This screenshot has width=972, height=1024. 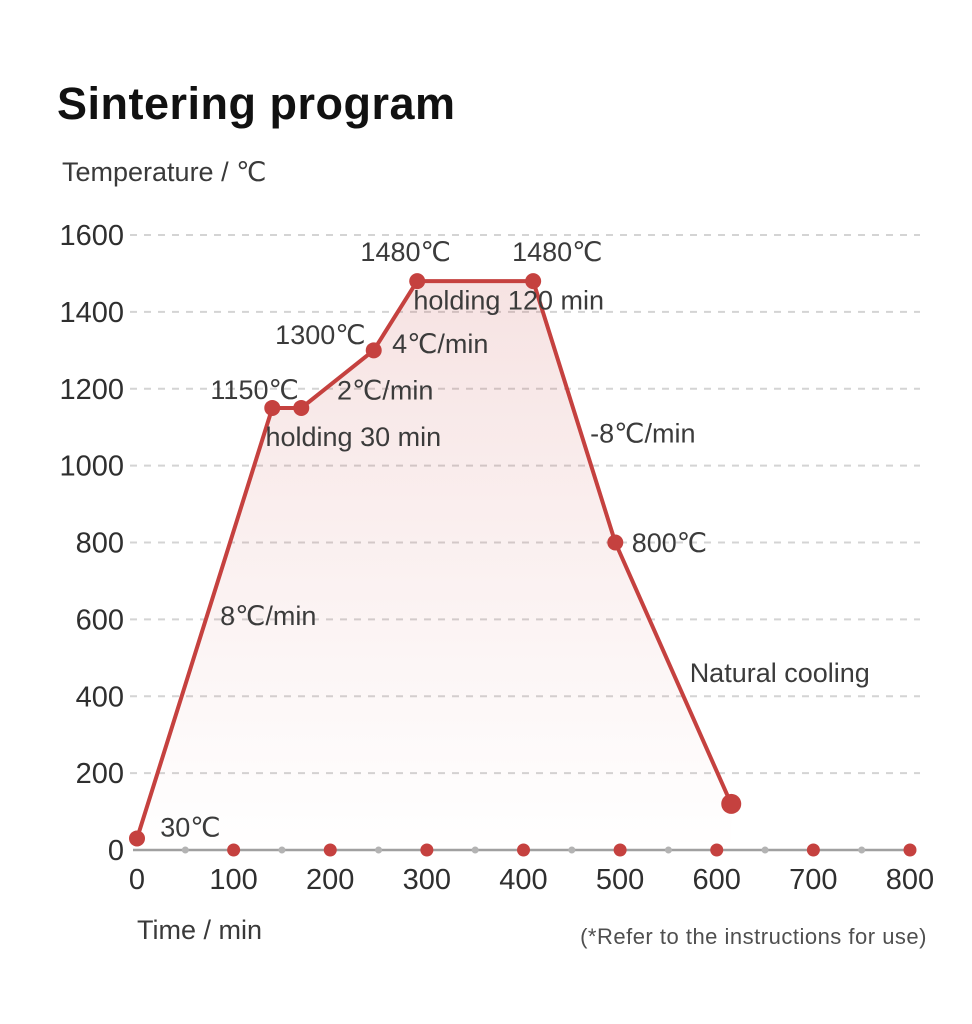 I want to click on x-tick-label-600: 600, so click(x=717, y=880).